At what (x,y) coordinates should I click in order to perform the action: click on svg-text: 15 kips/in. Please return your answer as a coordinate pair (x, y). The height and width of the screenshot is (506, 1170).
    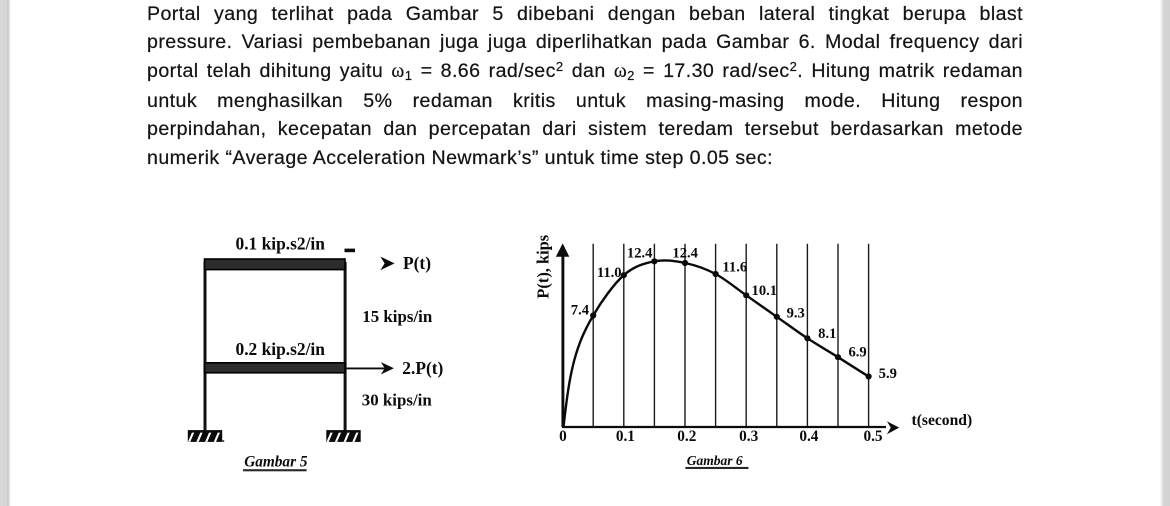
    Looking at the image, I should click on (397, 316).